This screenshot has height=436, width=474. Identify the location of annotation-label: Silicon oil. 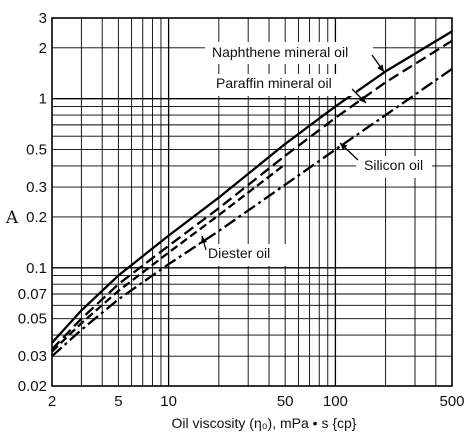
(393, 165).